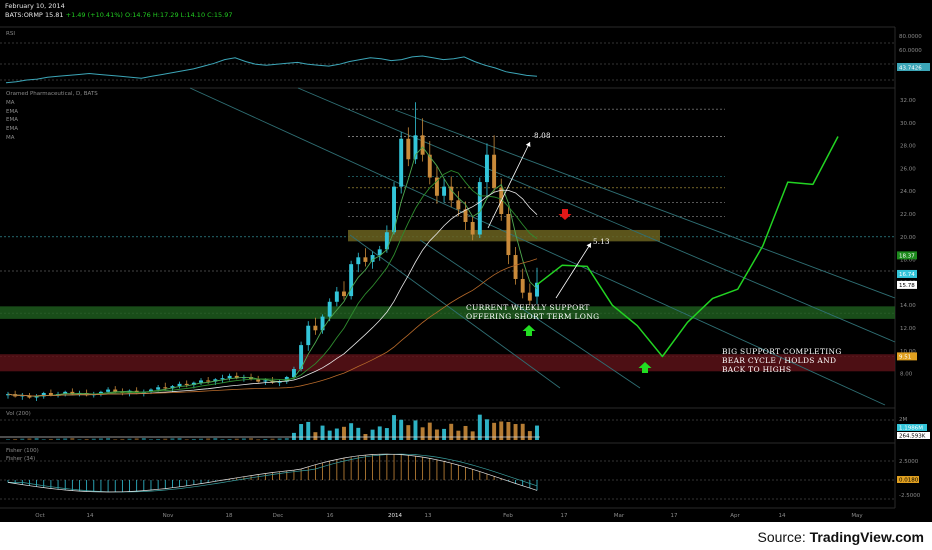  What do you see at coordinates (24, 15) in the screenshot?
I see `symbol-label: BATS:ORMP` at bounding box center [24, 15].